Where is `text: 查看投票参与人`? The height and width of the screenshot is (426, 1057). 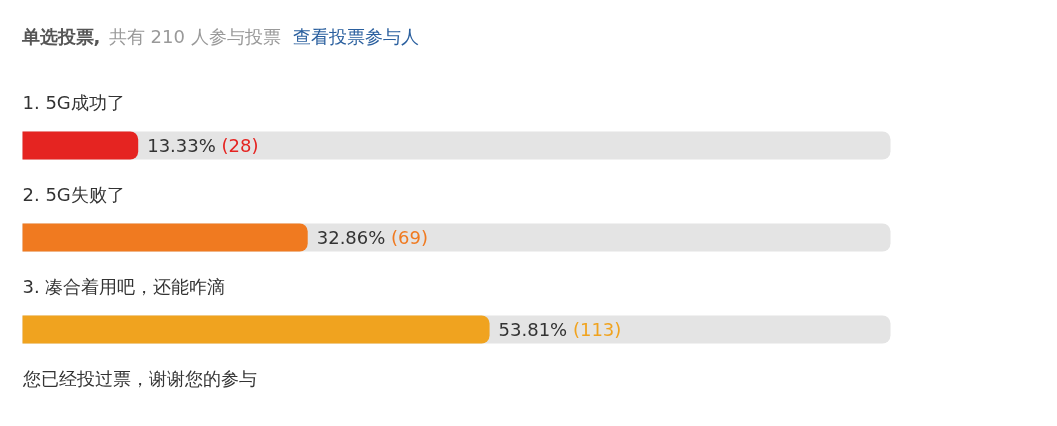
text: 查看投票参与人 is located at coordinates (356, 36).